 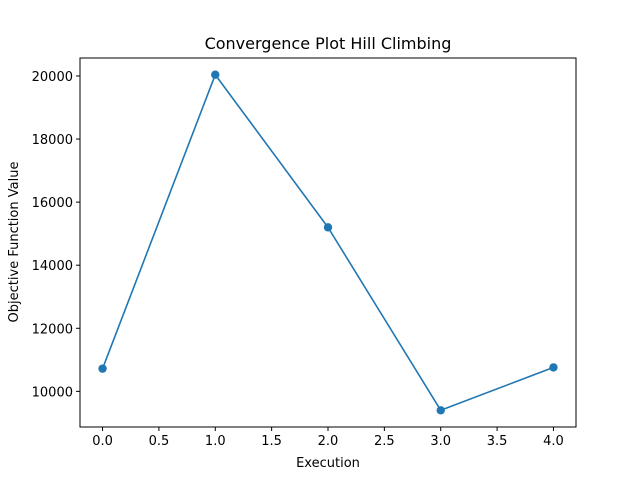 What do you see at coordinates (52, 203) in the screenshot?
I see `y-tick-label: 16000` at bounding box center [52, 203].